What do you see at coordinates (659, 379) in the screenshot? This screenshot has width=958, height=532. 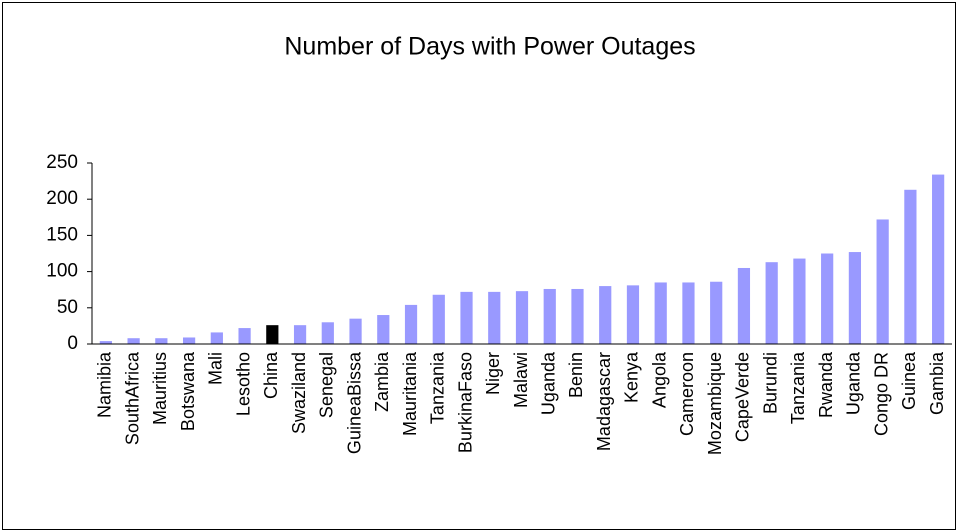 I see `x-tick-label: Angola` at bounding box center [659, 379].